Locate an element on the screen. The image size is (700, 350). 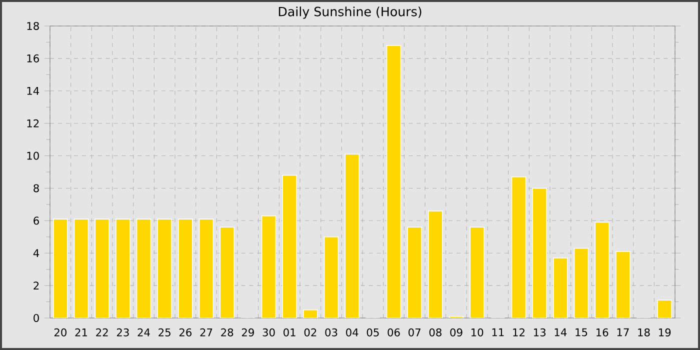
x-tick-label: 25 is located at coordinates (164, 332).